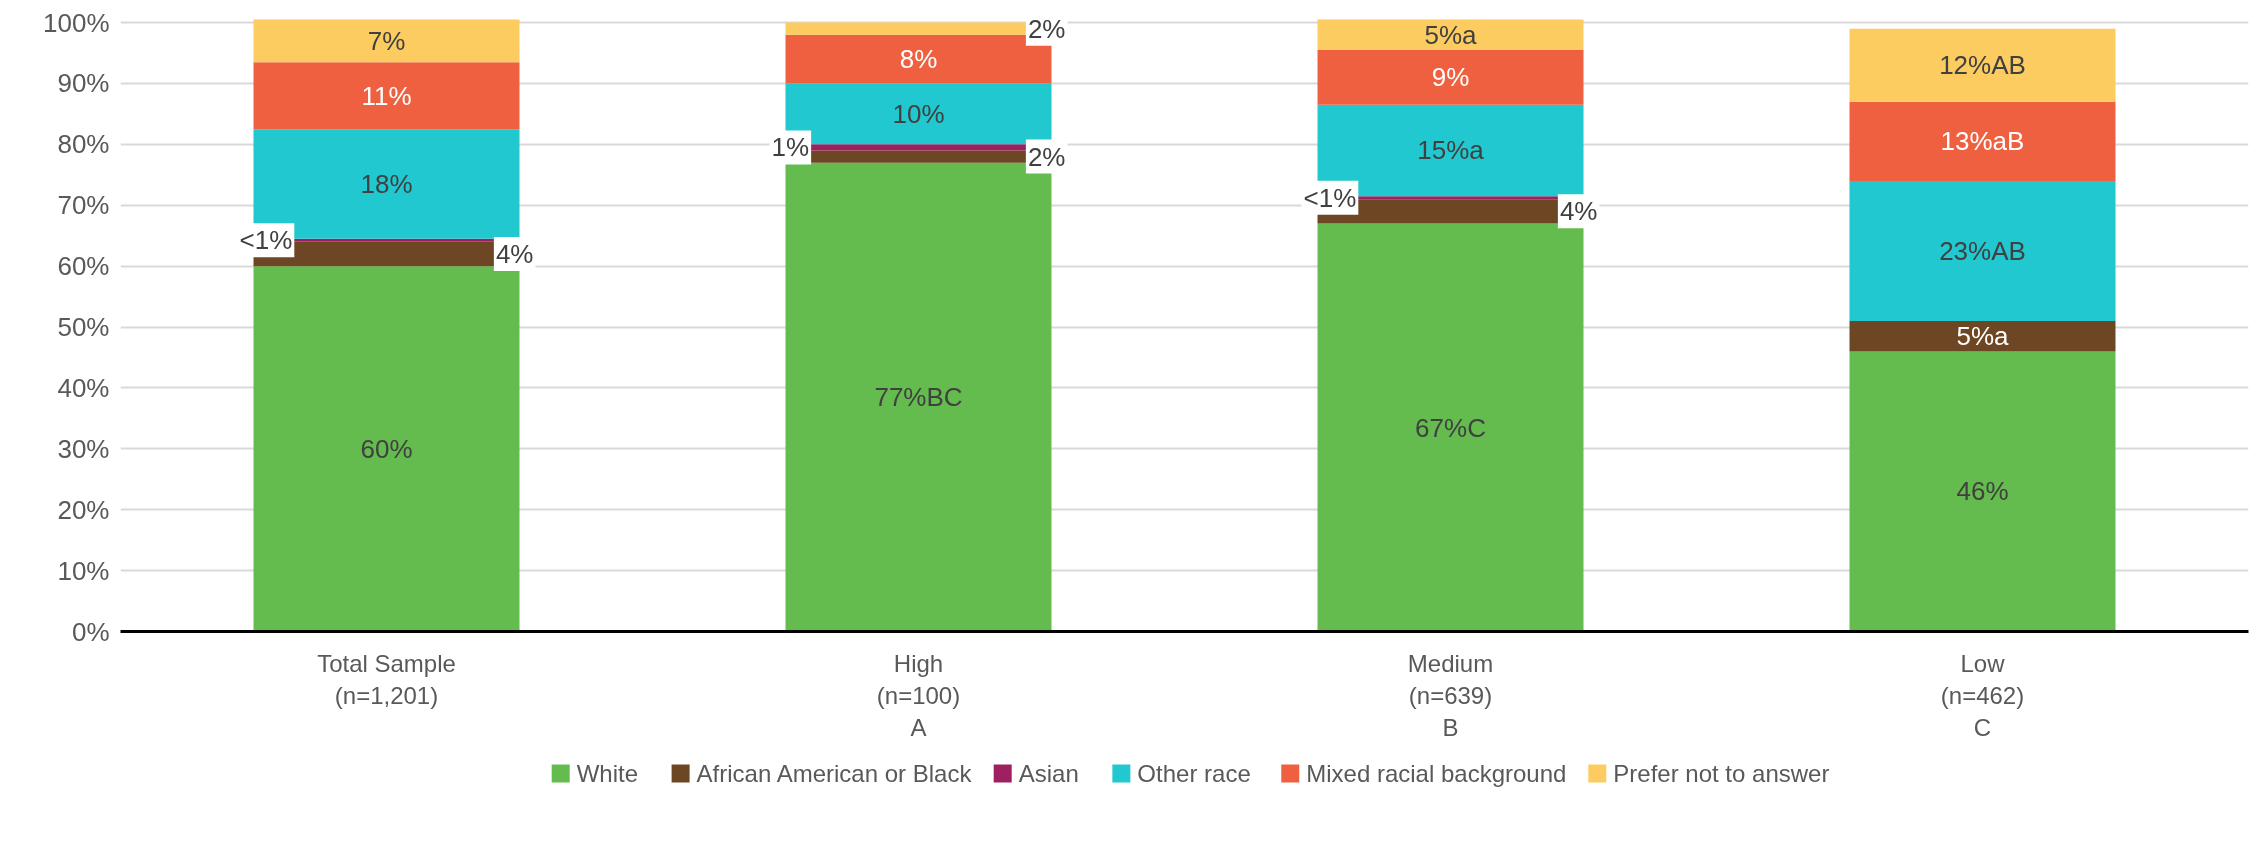 The image size is (2265, 857). Describe the element at coordinates (1436, 773) in the screenshot. I see `legend-label: Mixed racial background` at that location.